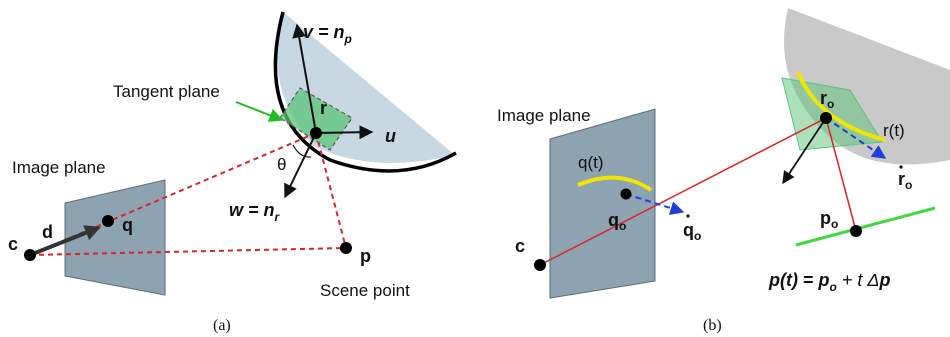 This screenshot has height=337, width=950. What do you see at coordinates (281, 164) in the screenshot?
I see `label-theta: θ` at bounding box center [281, 164].